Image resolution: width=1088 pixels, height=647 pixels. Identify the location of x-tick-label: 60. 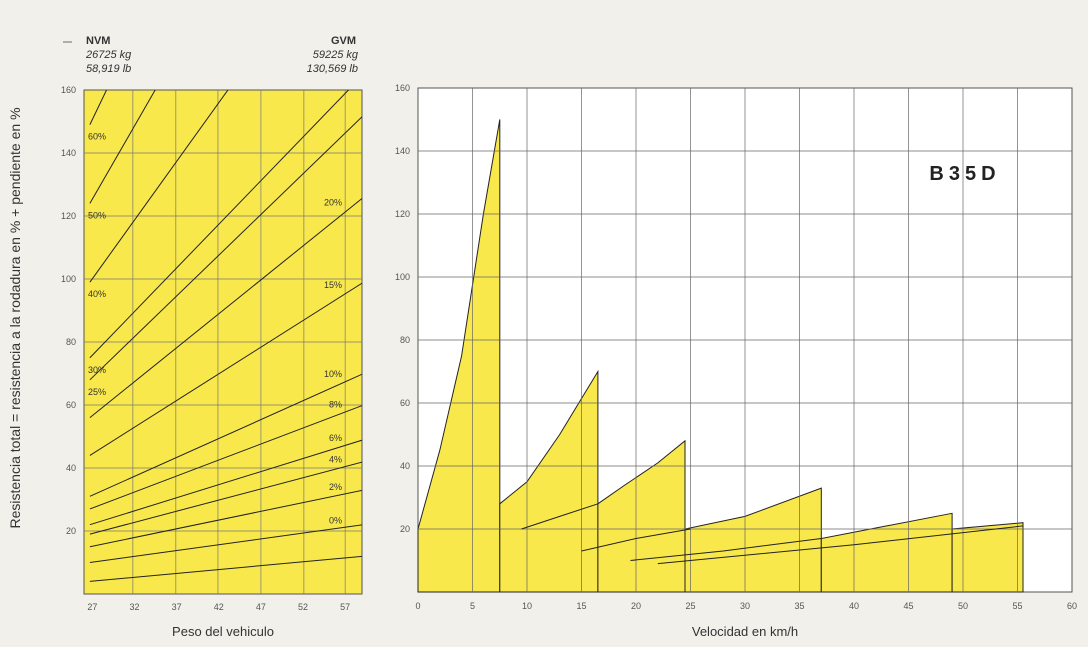
(1072, 606).